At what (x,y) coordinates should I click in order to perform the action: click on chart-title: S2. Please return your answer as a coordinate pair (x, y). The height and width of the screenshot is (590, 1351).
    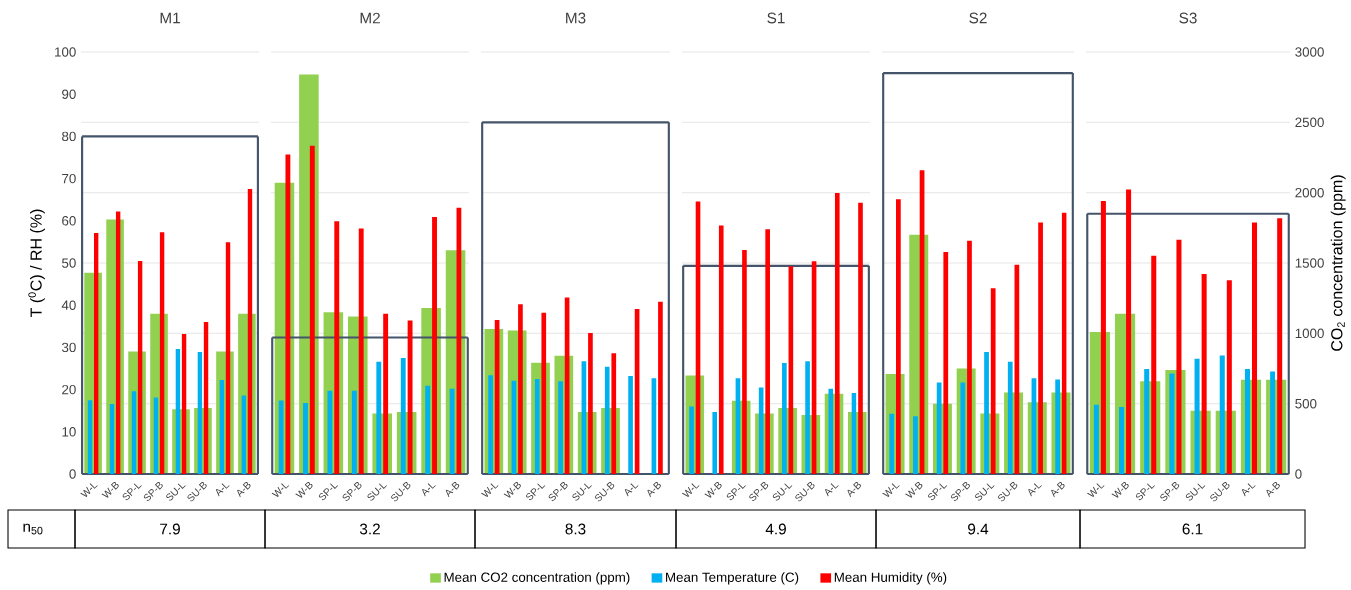
    Looking at the image, I should click on (978, 18).